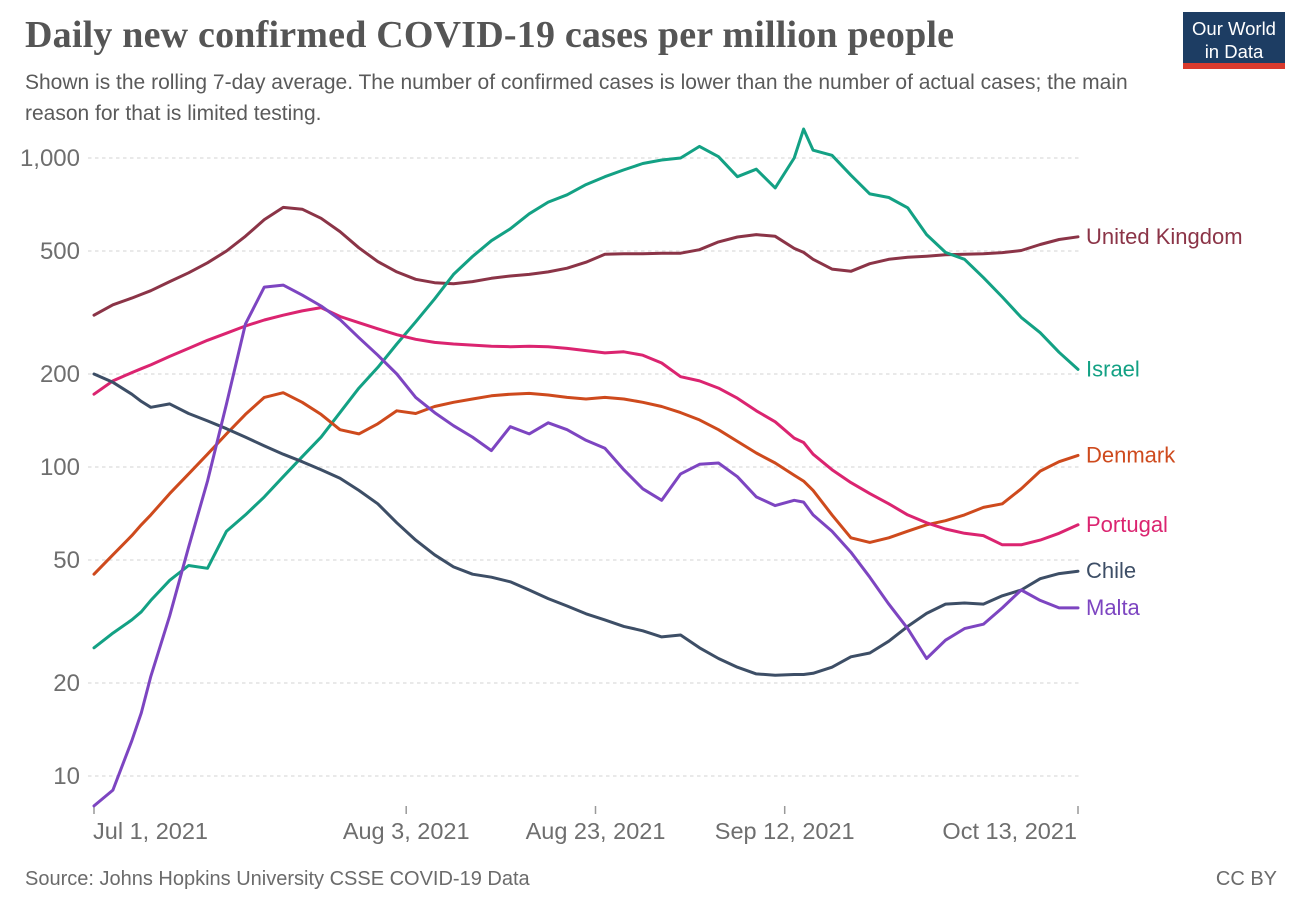 The image size is (1300, 918). I want to click on israel-label: Israel, so click(1113, 368).